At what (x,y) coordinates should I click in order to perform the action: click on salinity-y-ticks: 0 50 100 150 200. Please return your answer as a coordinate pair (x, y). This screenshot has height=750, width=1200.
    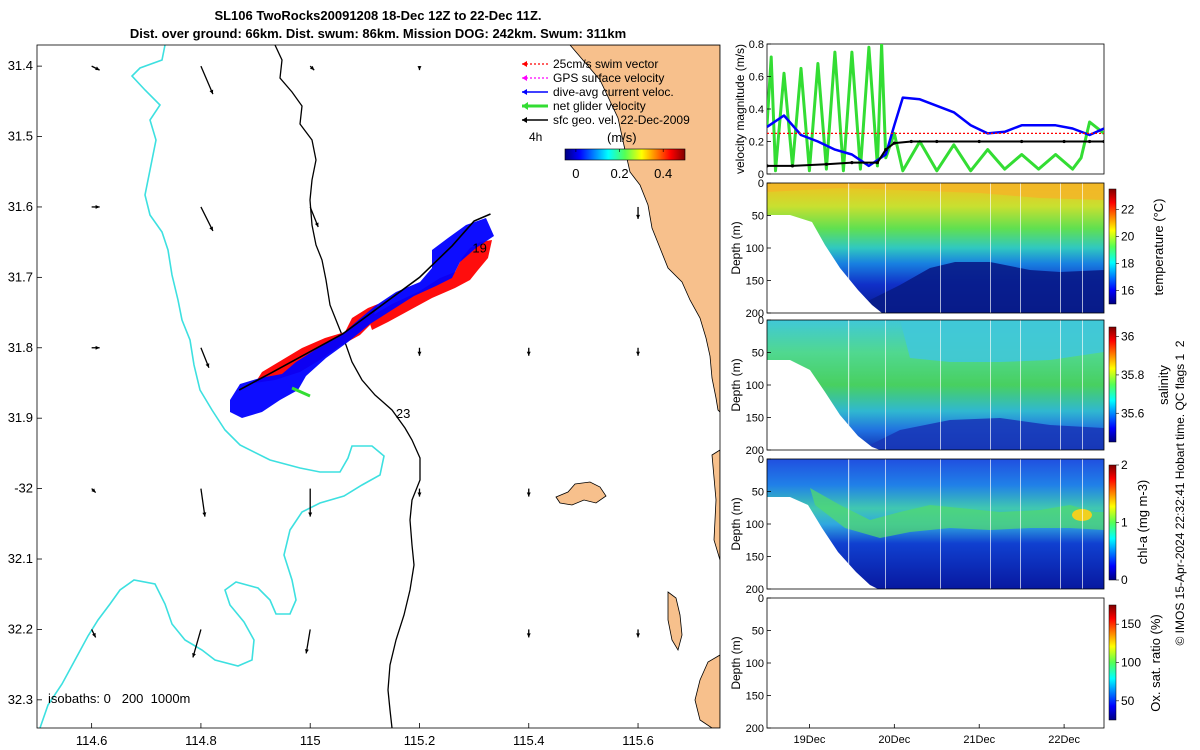
    Looking at the image, I should click on (758, 386).